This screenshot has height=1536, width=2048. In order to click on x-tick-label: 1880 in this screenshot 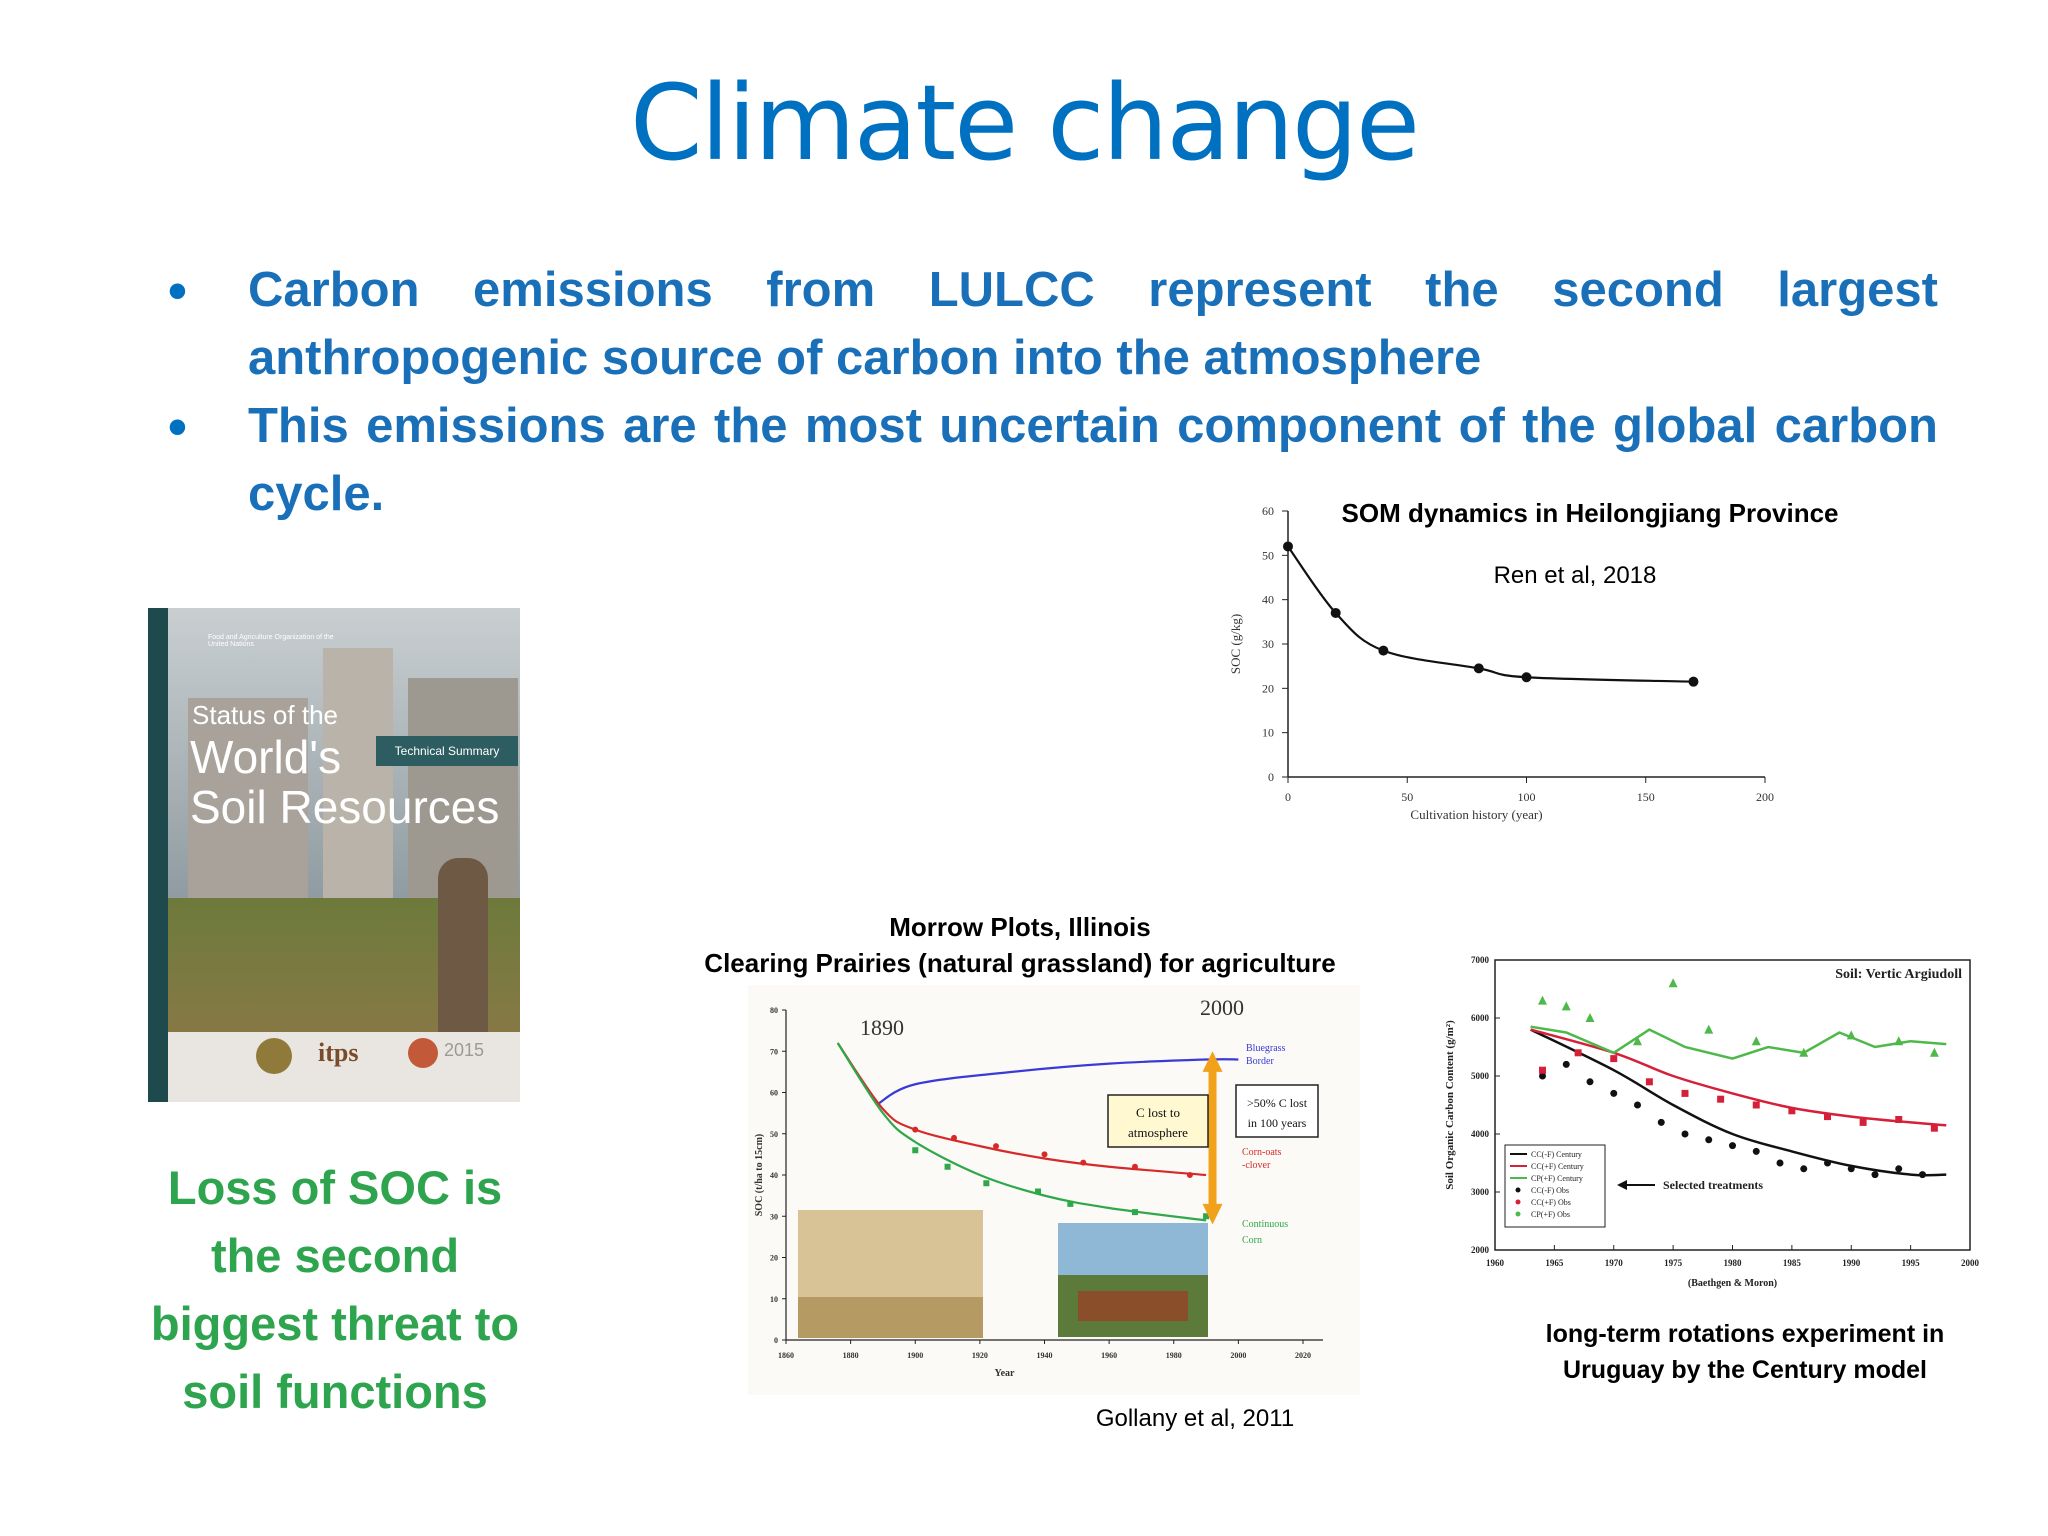, I will do `click(851, 1355)`.